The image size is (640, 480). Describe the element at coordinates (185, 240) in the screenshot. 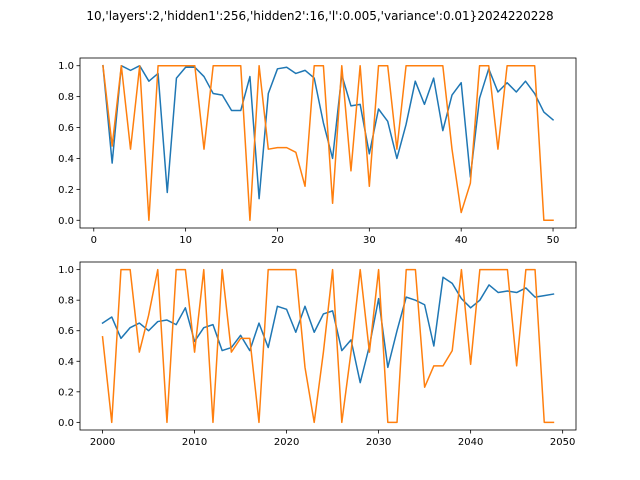

I see `x-tick-label: 10` at that location.